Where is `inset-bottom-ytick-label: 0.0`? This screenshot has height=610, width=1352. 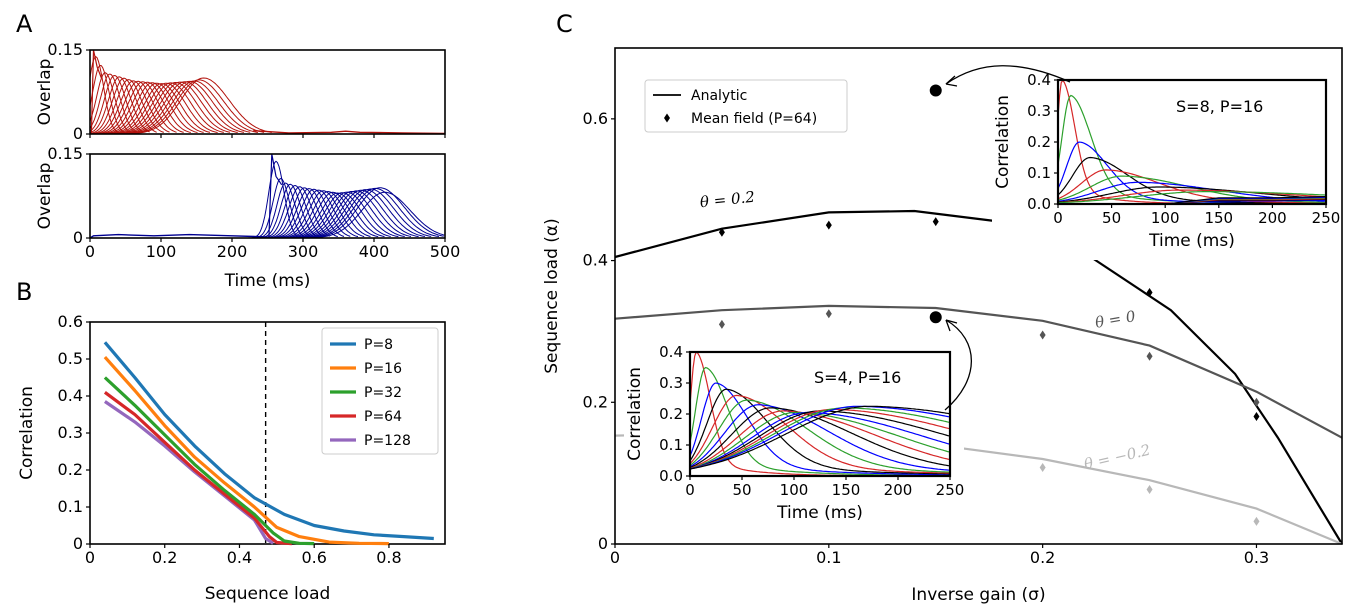 inset-bottom-ytick-label: 0.0 is located at coordinates (671, 476).